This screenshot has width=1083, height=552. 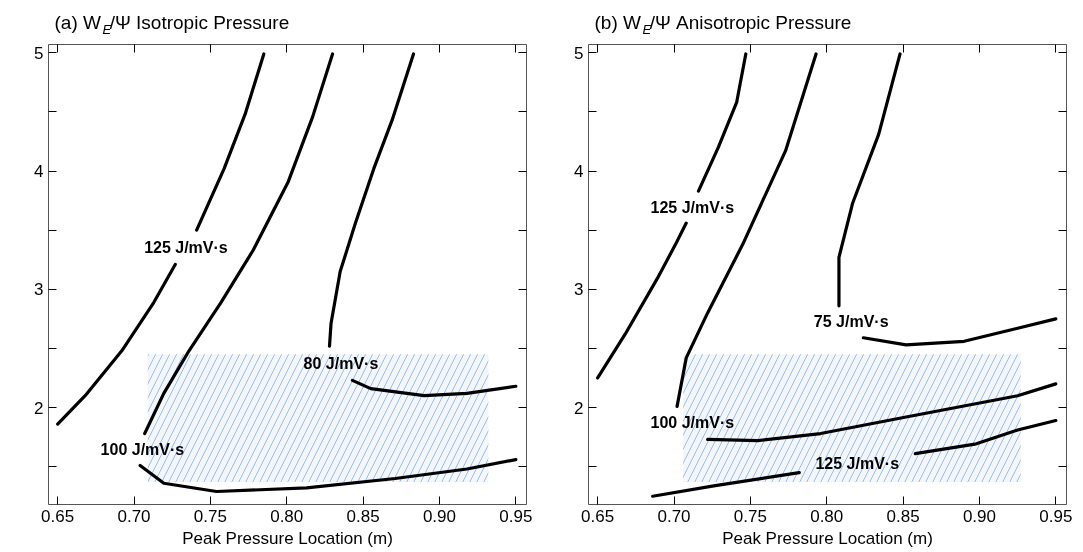 I want to click on series-label: 75 J/mV·s, so click(x=851, y=322).